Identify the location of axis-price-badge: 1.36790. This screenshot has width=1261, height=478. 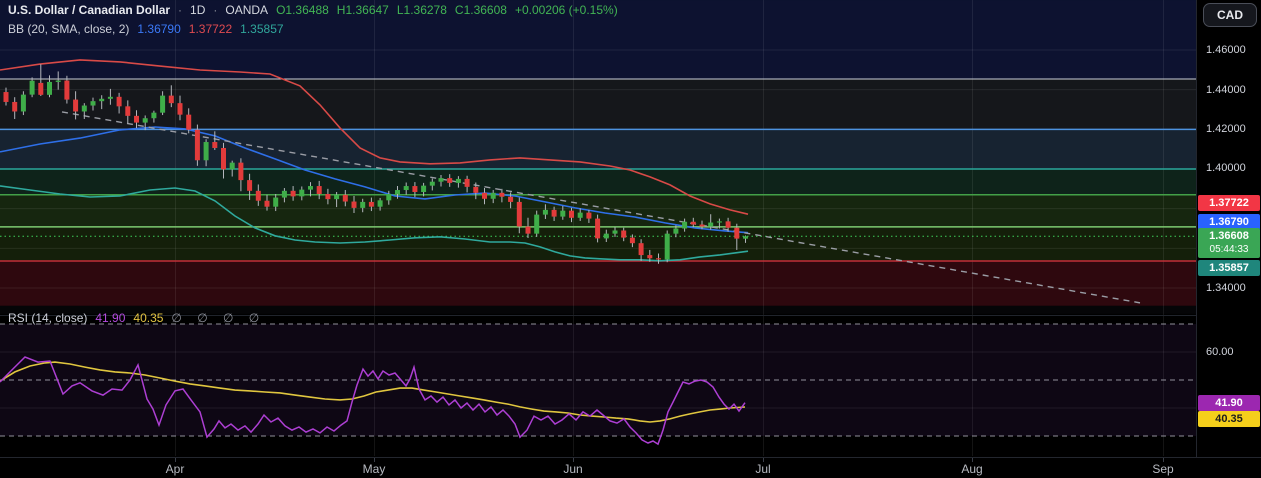
(1229, 222).